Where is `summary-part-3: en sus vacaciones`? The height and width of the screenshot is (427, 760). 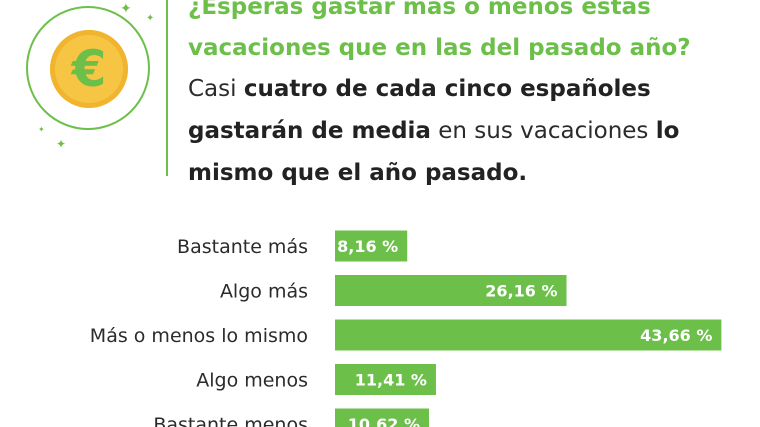
summary-part-3: en sus vacaciones is located at coordinates (543, 131).